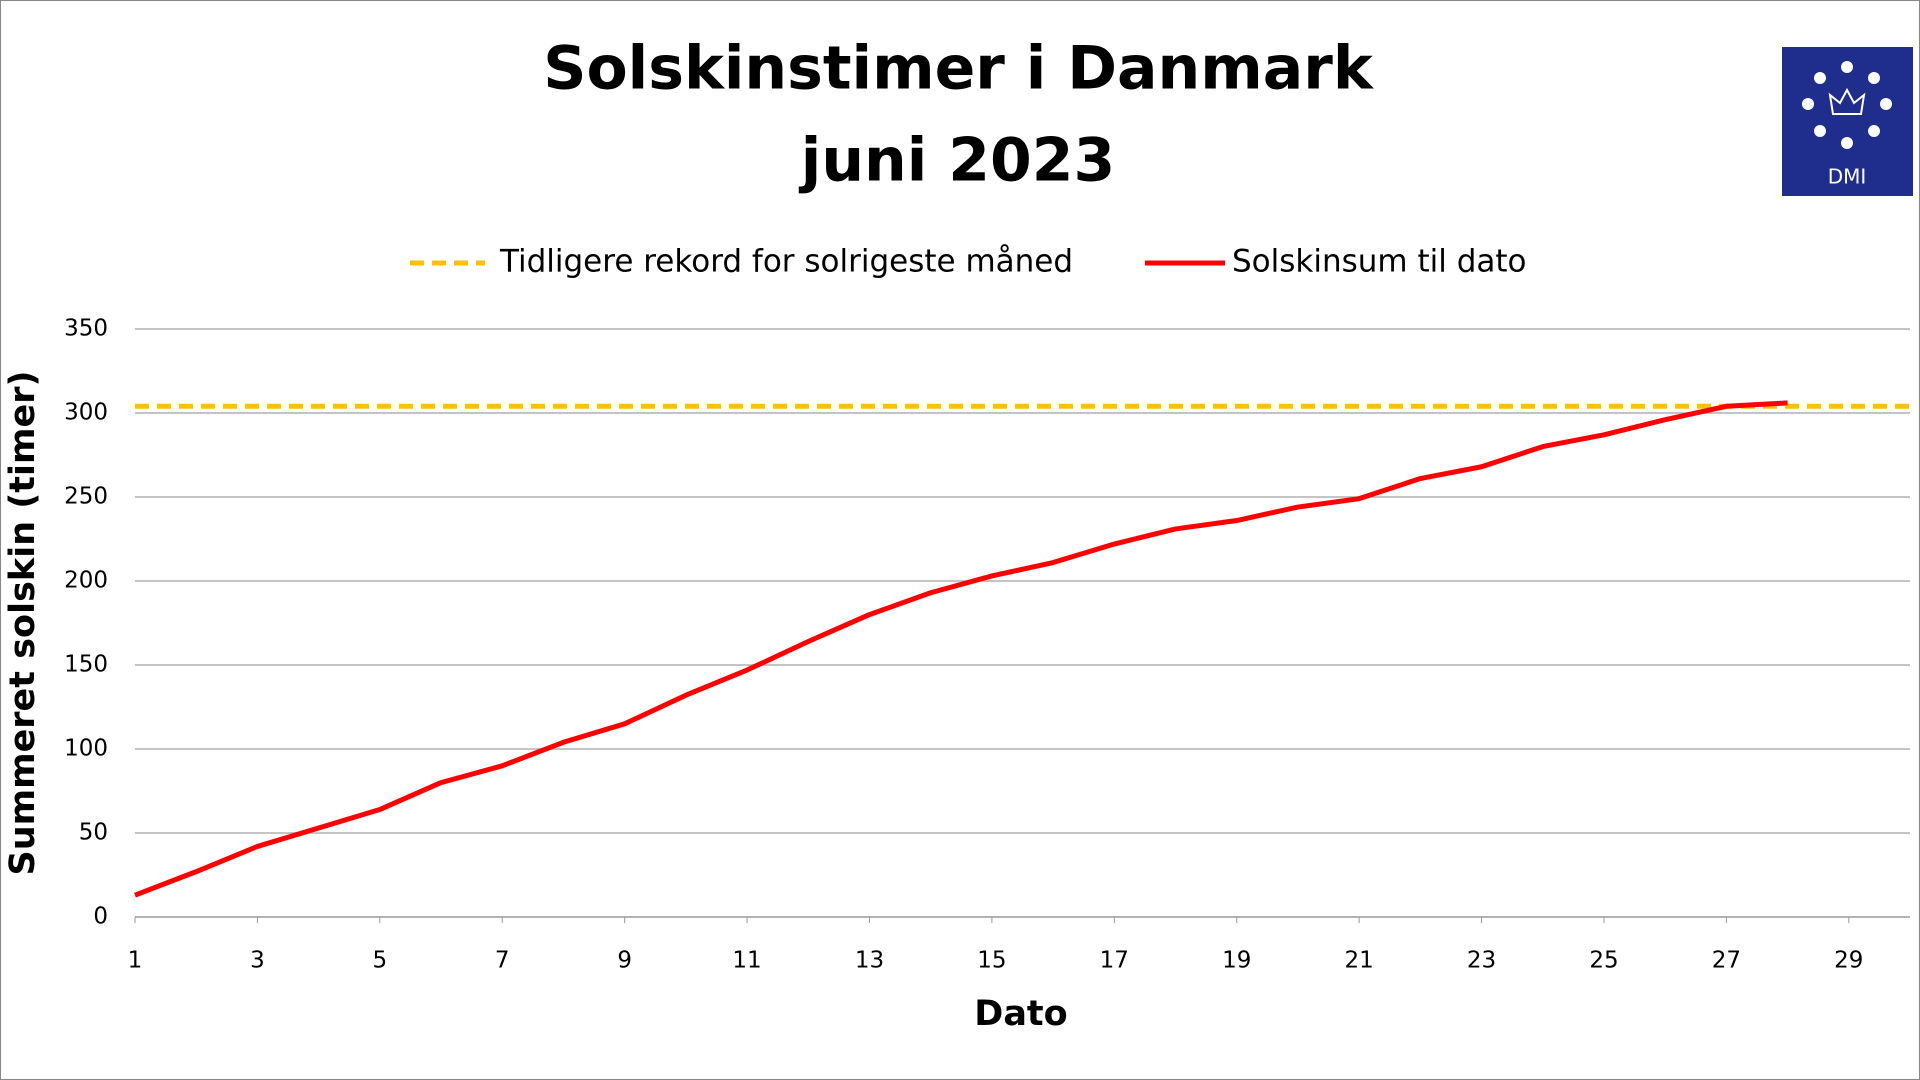 The image size is (1920, 1080). Describe the element at coordinates (100, 917) in the screenshot. I see `y-tick-label: 0` at that location.